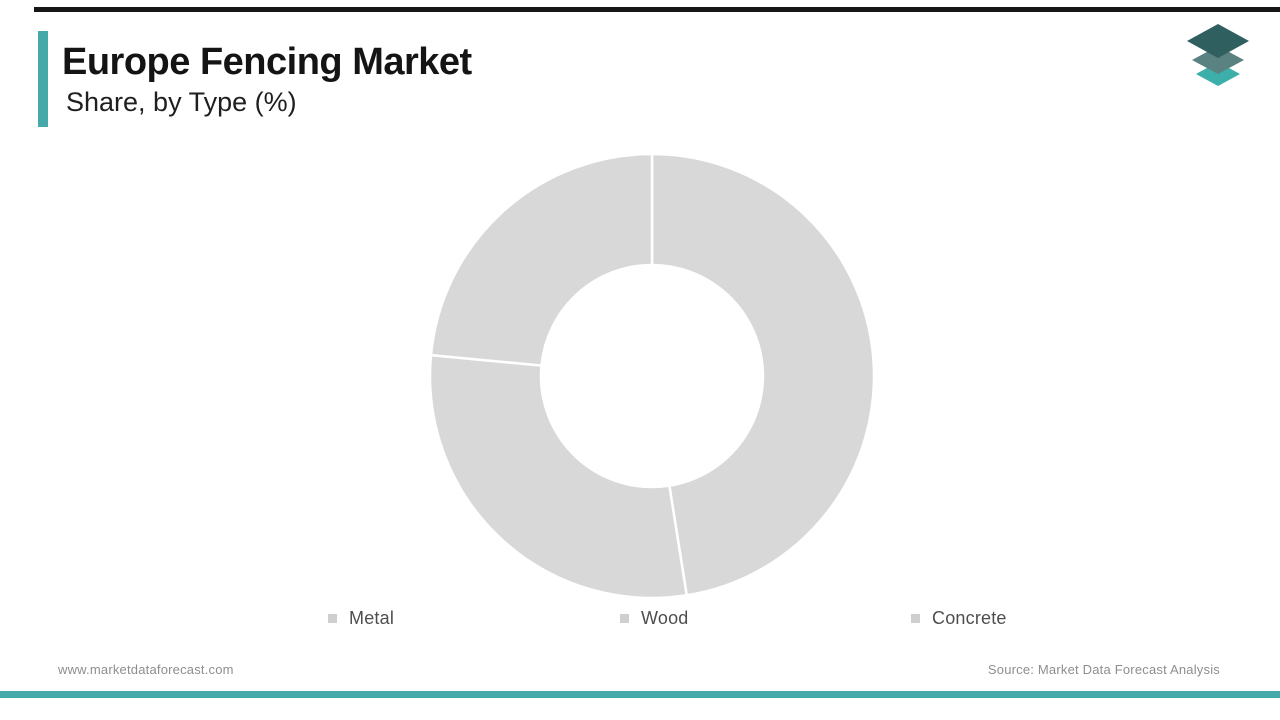 The width and height of the screenshot is (1280, 720). I want to click on header: Europe Fencing Market Share, by Type (%), so click(267, 79).